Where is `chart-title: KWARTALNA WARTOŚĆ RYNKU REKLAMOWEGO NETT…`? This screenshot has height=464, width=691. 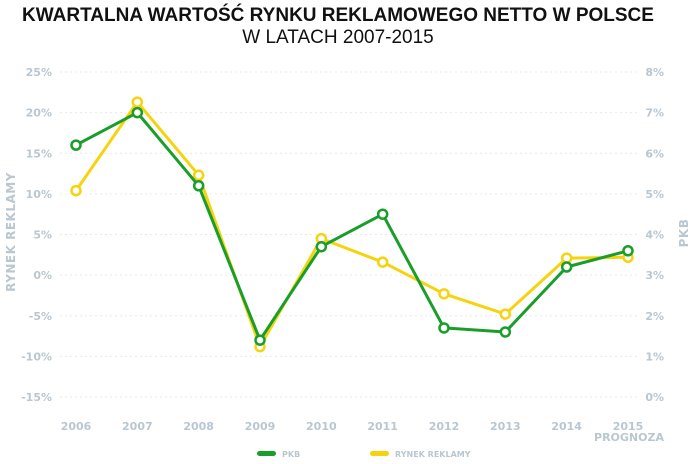
chart-title: KWARTALNA WARTOŚĆ RYNKU REKLAMOWEGO NETT… is located at coordinates (338, 15).